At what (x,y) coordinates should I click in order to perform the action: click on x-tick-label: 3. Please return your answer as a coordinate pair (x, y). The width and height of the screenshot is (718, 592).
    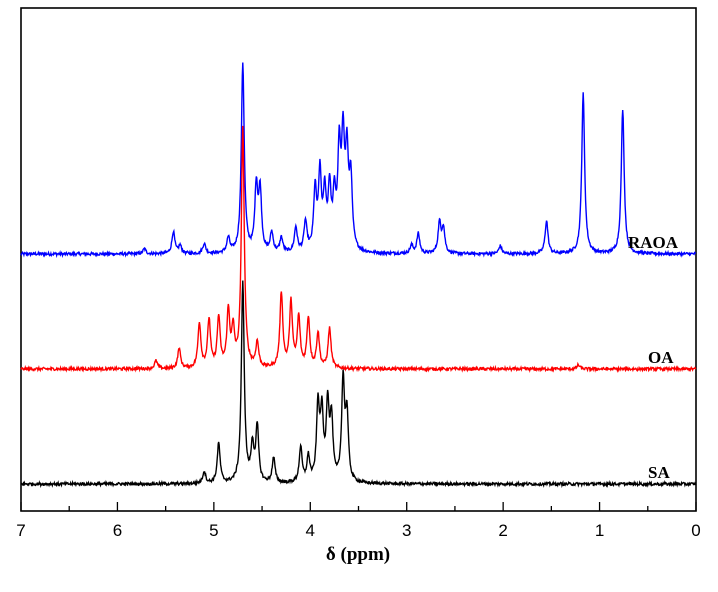
    Looking at the image, I should click on (406, 530).